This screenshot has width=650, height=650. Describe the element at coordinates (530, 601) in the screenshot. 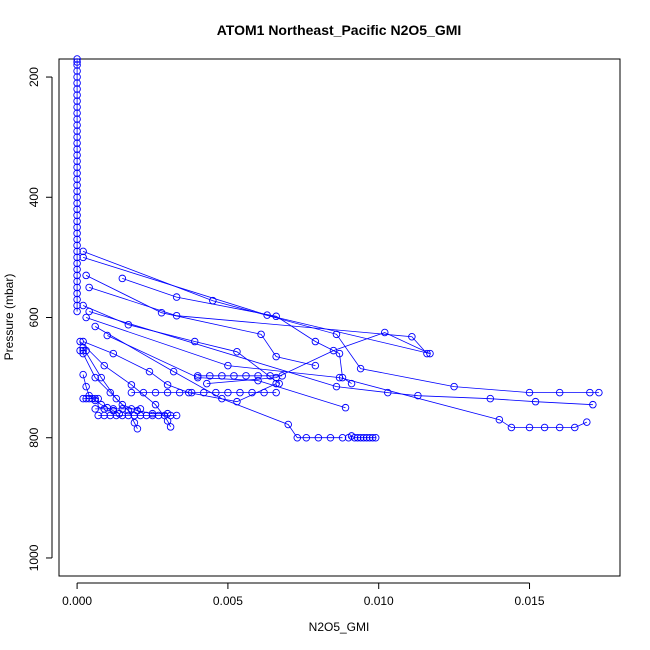

I see `x-tick-label: 0.015` at that location.